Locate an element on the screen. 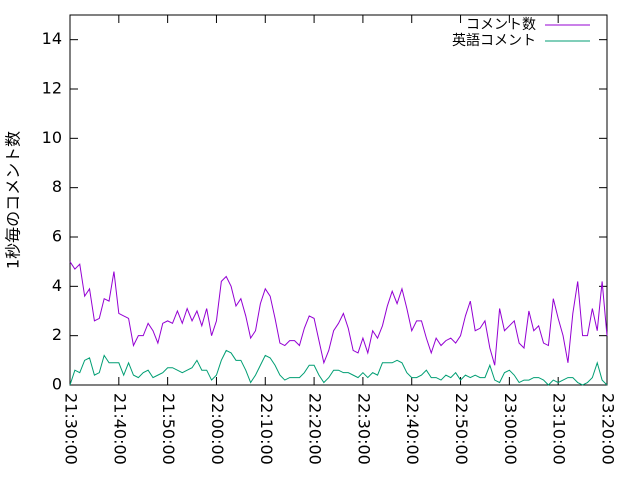 Image resolution: width=640 pixels, height=480 pixels. y-axis-label: 1秒毎のコメント数 is located at coordinates (13, 200).